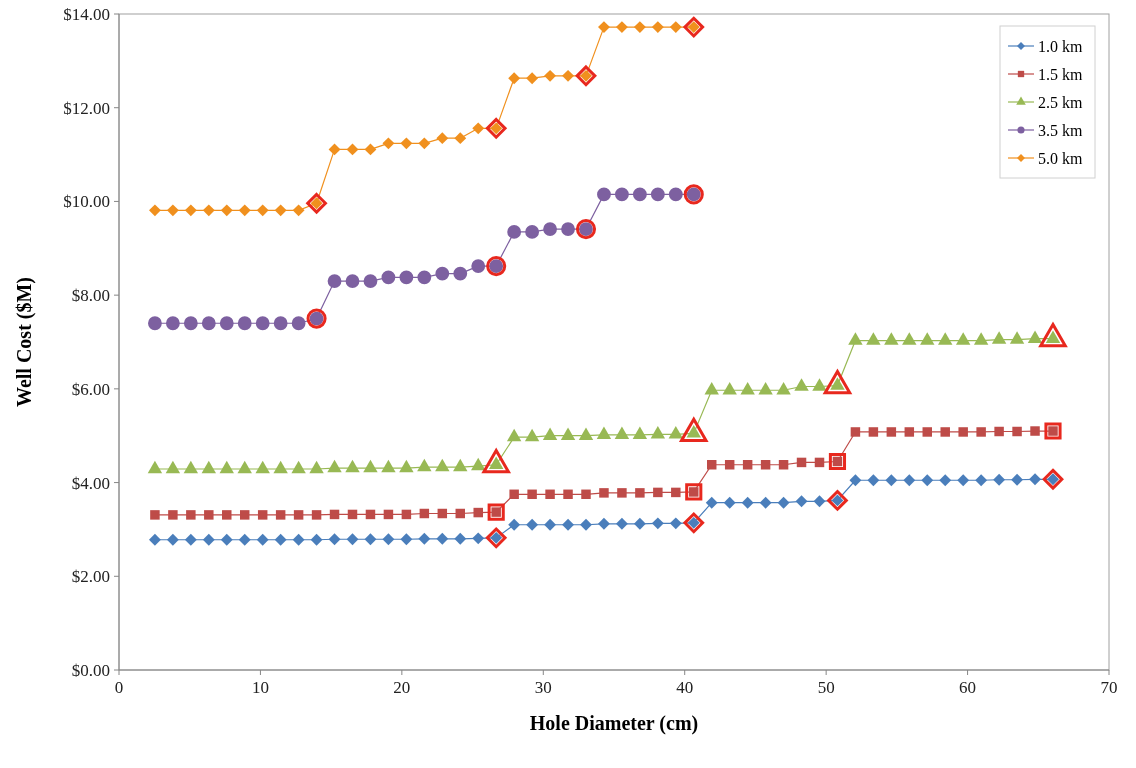 The width and height of the screenshot is (1136, 768). What do you see at coordinates (968, 687) in the screenshot?
I see `x-tick-label: 60` at bounding box center [968, 687].